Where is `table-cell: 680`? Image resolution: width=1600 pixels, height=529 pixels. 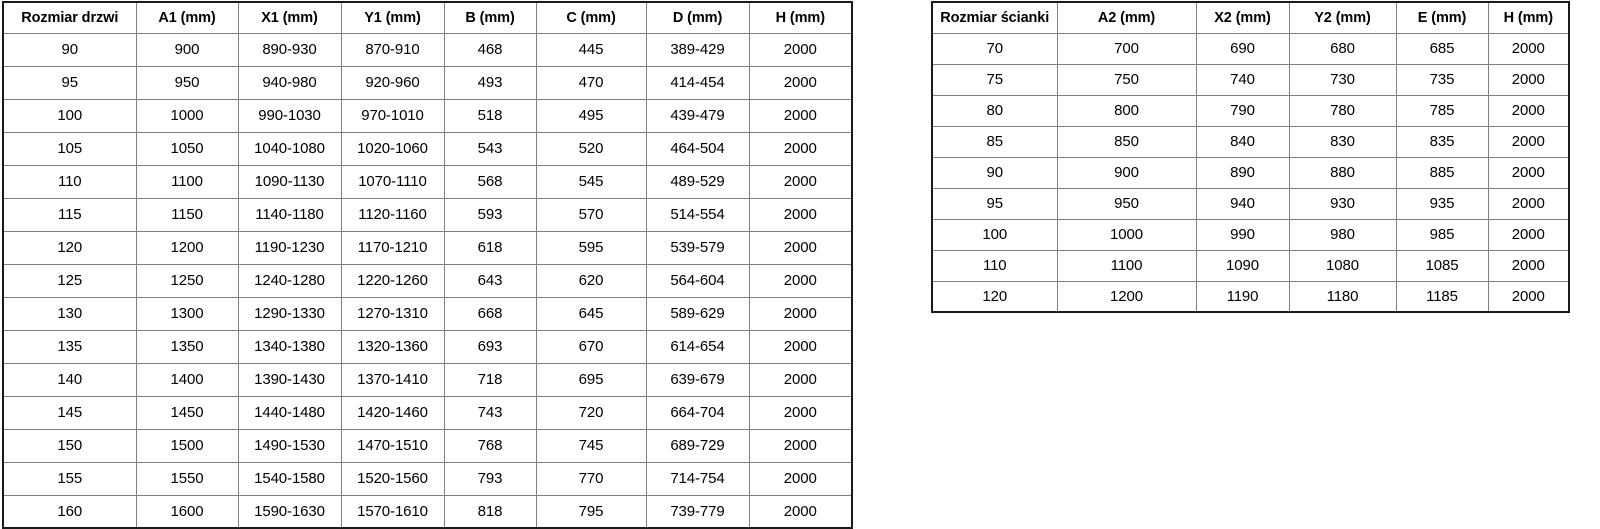
table-cell: 680 is located at coordinates (1342, 48).